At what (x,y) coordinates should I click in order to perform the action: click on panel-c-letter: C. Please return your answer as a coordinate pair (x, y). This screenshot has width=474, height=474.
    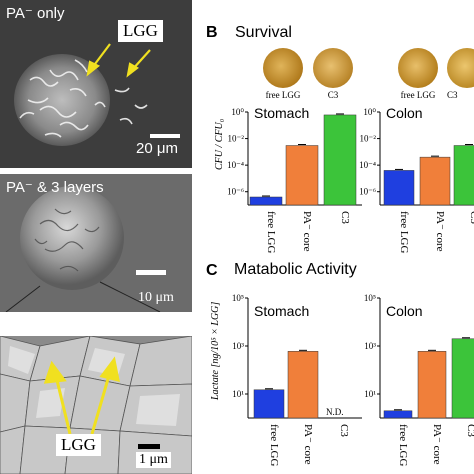
    Looking at the image, I should click on (212, 270).